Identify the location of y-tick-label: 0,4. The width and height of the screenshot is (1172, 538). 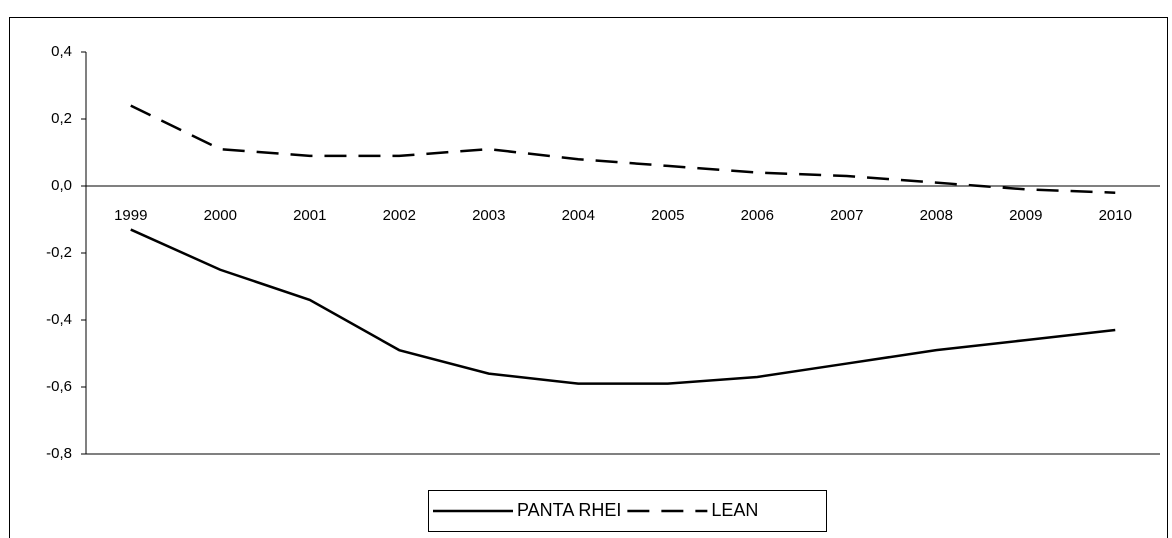
(61, 51).